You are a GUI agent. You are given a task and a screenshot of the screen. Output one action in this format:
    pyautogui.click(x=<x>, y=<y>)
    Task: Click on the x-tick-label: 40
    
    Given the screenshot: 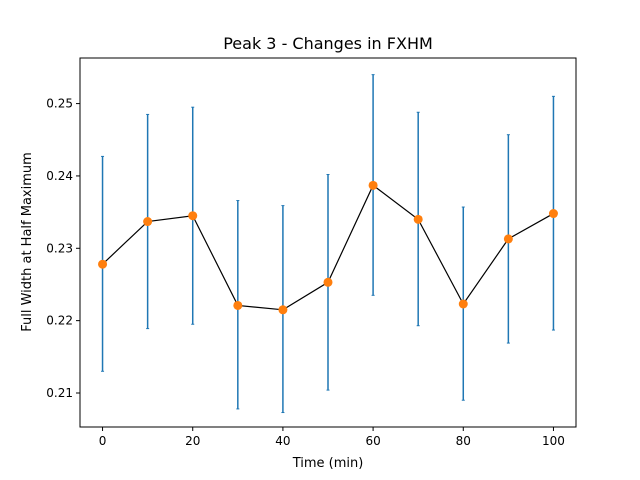 What is the action you would take?
    pyautogui.click(x=282, y=441)
    